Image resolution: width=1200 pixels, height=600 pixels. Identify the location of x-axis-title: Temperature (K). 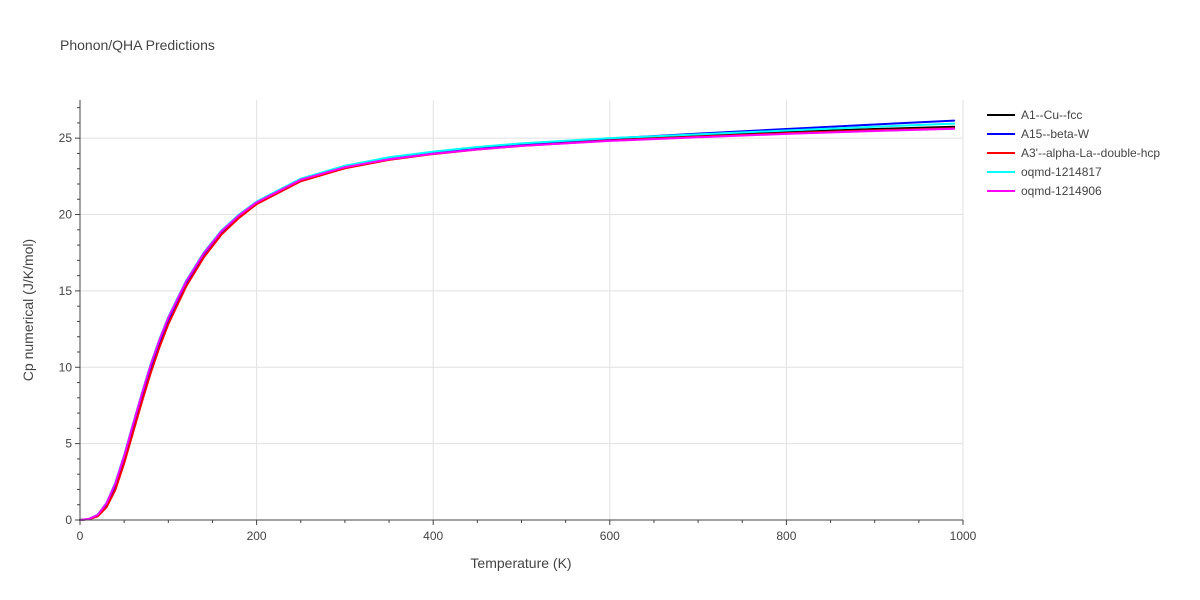
(520, 563).